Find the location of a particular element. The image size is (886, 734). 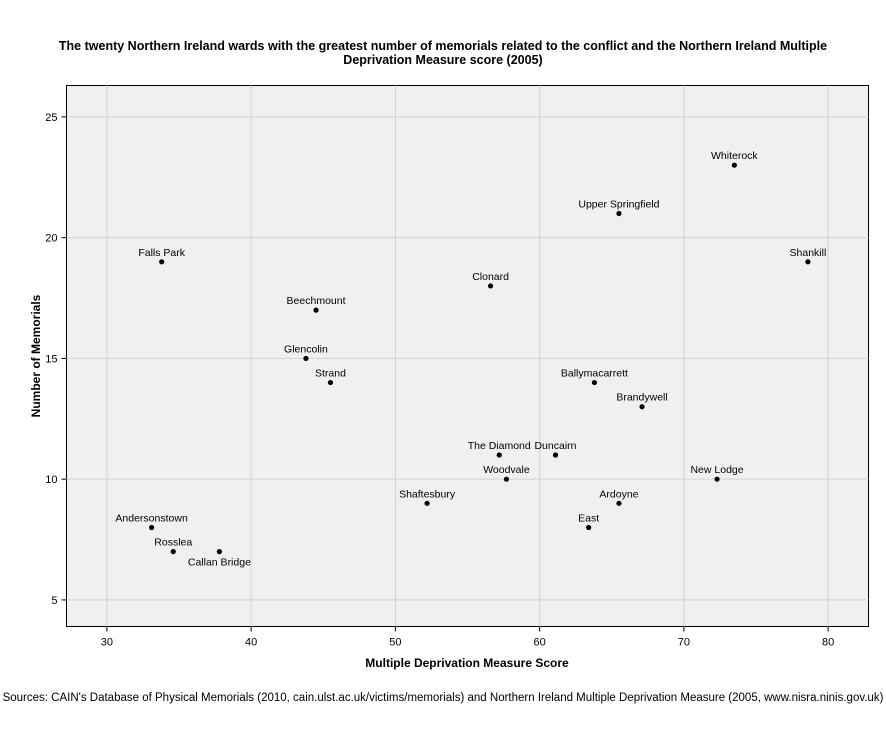

x-tick-label: 30 is located at coordinates (107, 643).